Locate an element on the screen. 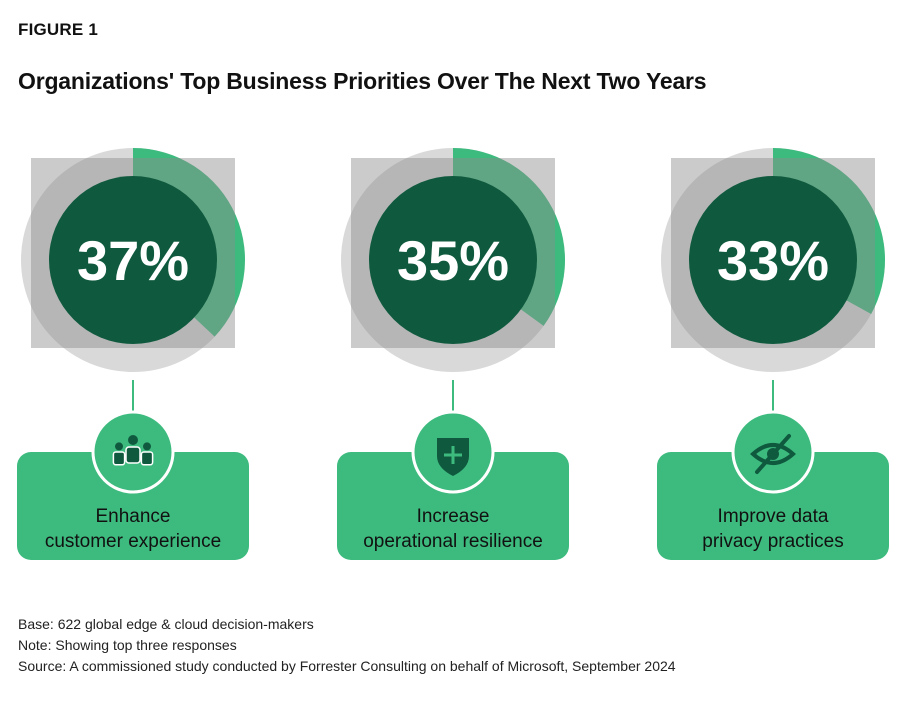  people-group-icon is located at coordinates (133, 450).